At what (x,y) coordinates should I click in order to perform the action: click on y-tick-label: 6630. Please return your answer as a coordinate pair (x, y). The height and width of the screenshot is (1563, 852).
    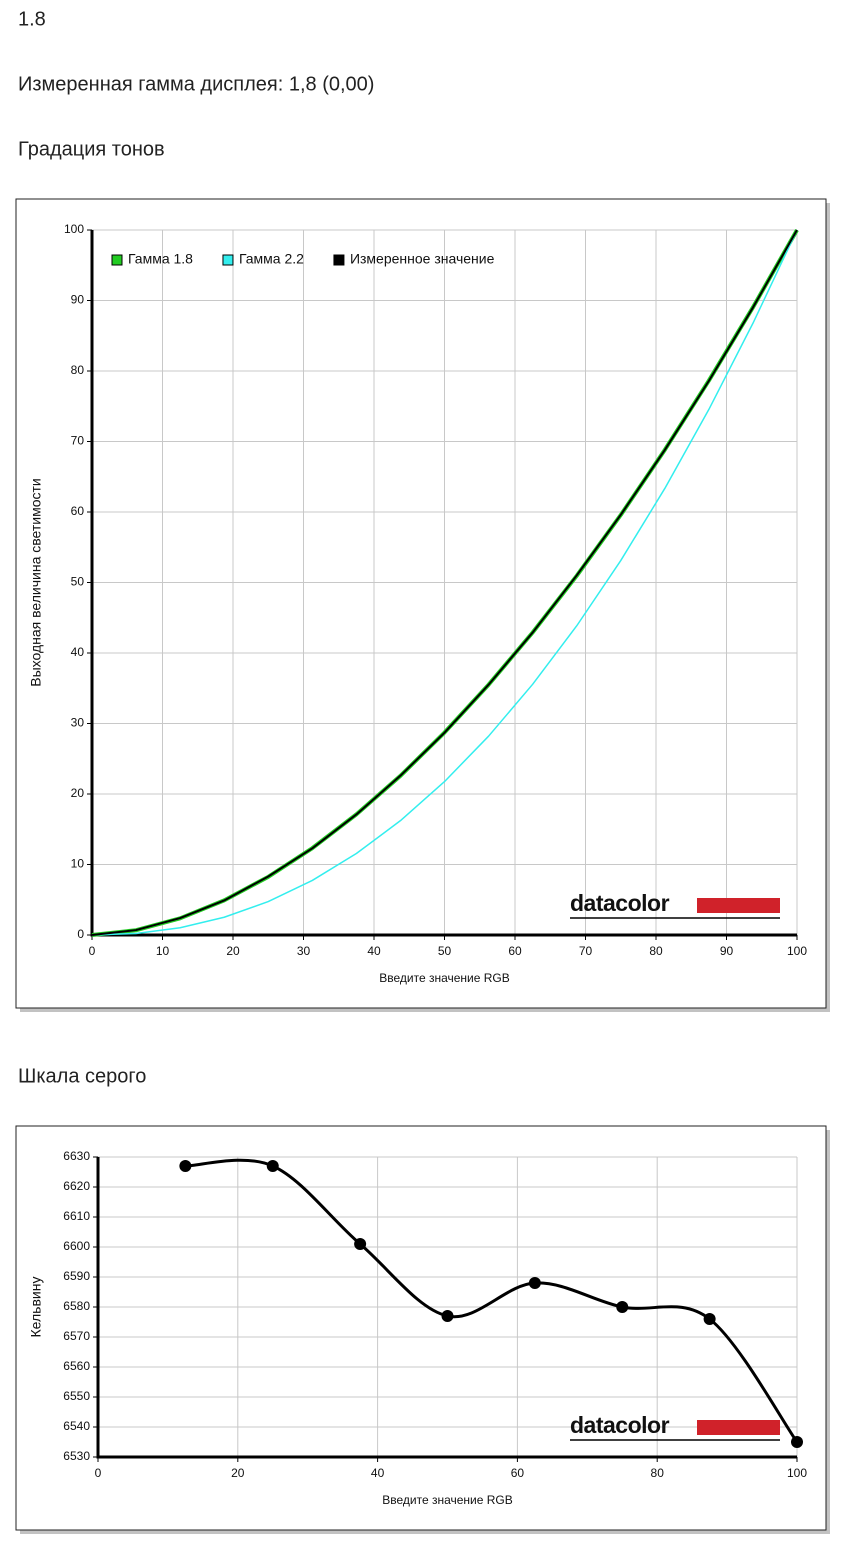
    Looking at the image, I should click on (76, 1156).